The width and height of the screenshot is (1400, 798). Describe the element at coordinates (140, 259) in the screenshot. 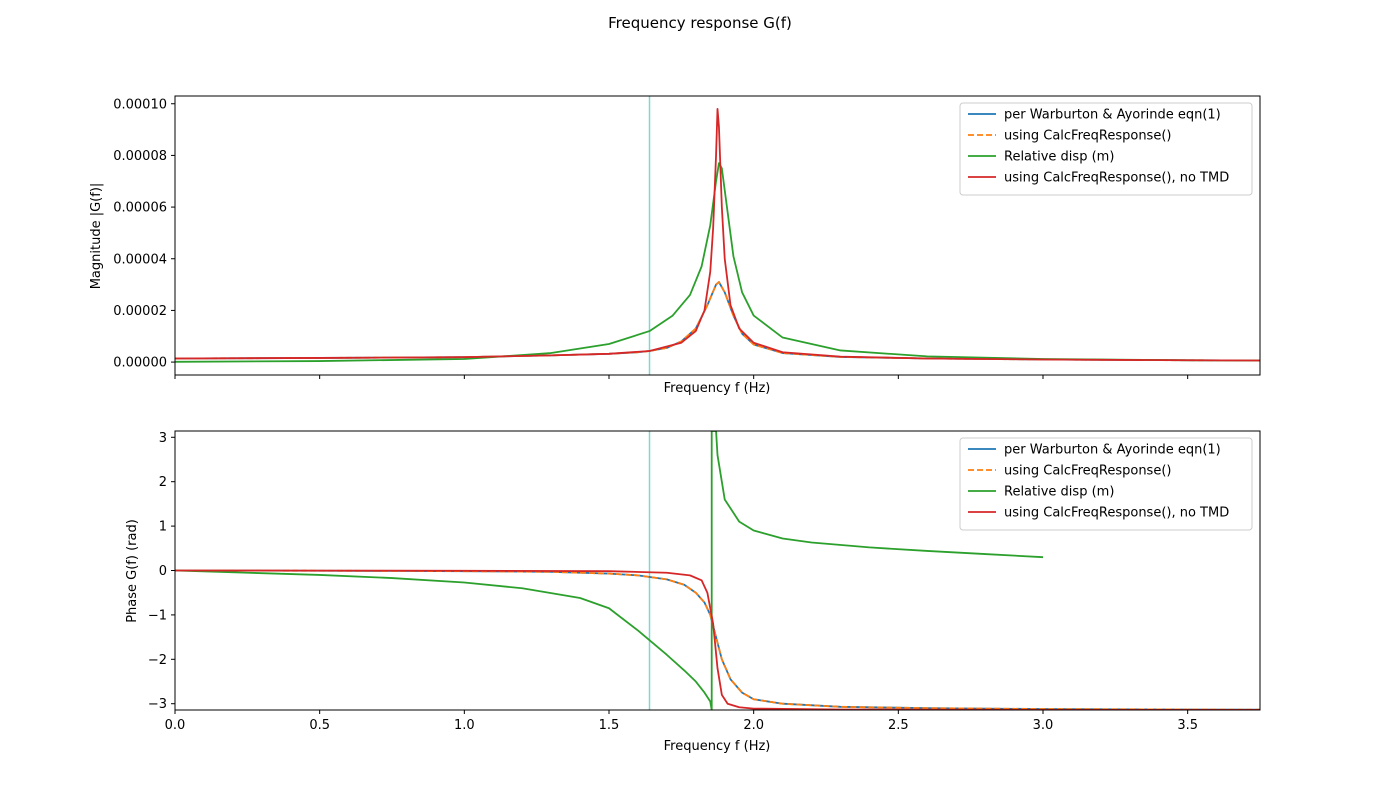

I see `magnitude-y-tick-label: 0.00004` at that location.